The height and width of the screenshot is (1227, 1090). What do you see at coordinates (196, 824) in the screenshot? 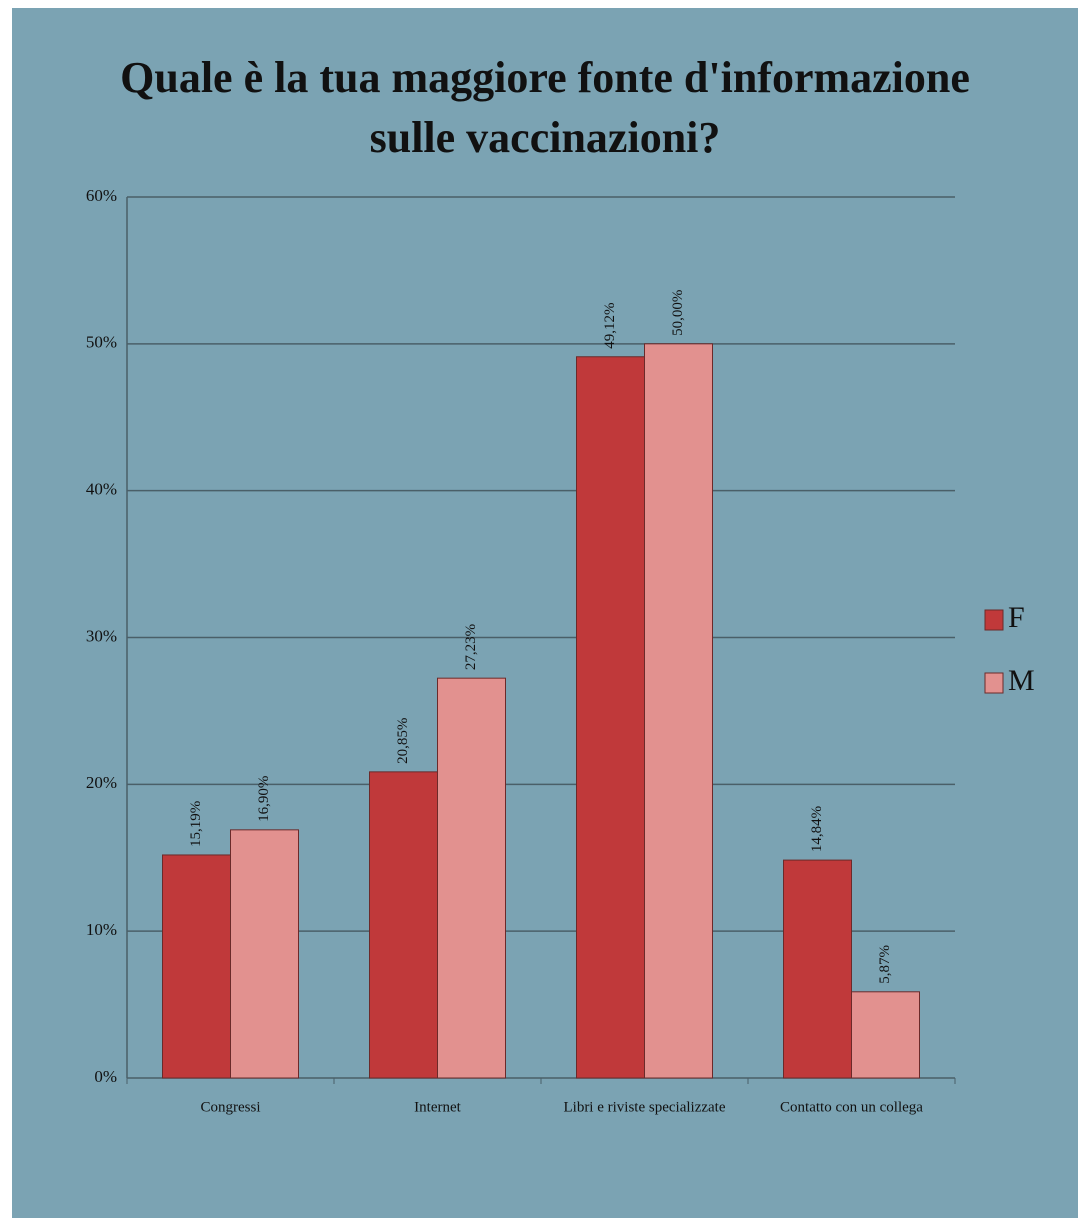
I see `value-label: 15,19%` at bounding box center [196, 824].